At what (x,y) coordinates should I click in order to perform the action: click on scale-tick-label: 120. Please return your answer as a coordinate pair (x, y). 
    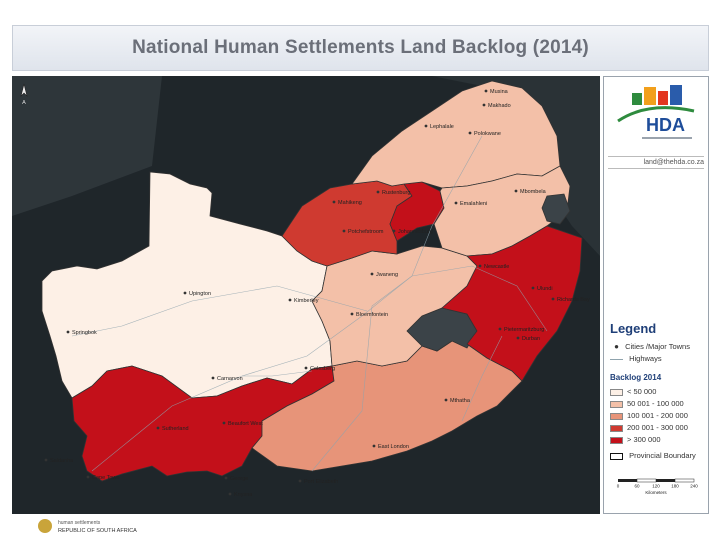
    Looking at the image, I should click on (656, 486).